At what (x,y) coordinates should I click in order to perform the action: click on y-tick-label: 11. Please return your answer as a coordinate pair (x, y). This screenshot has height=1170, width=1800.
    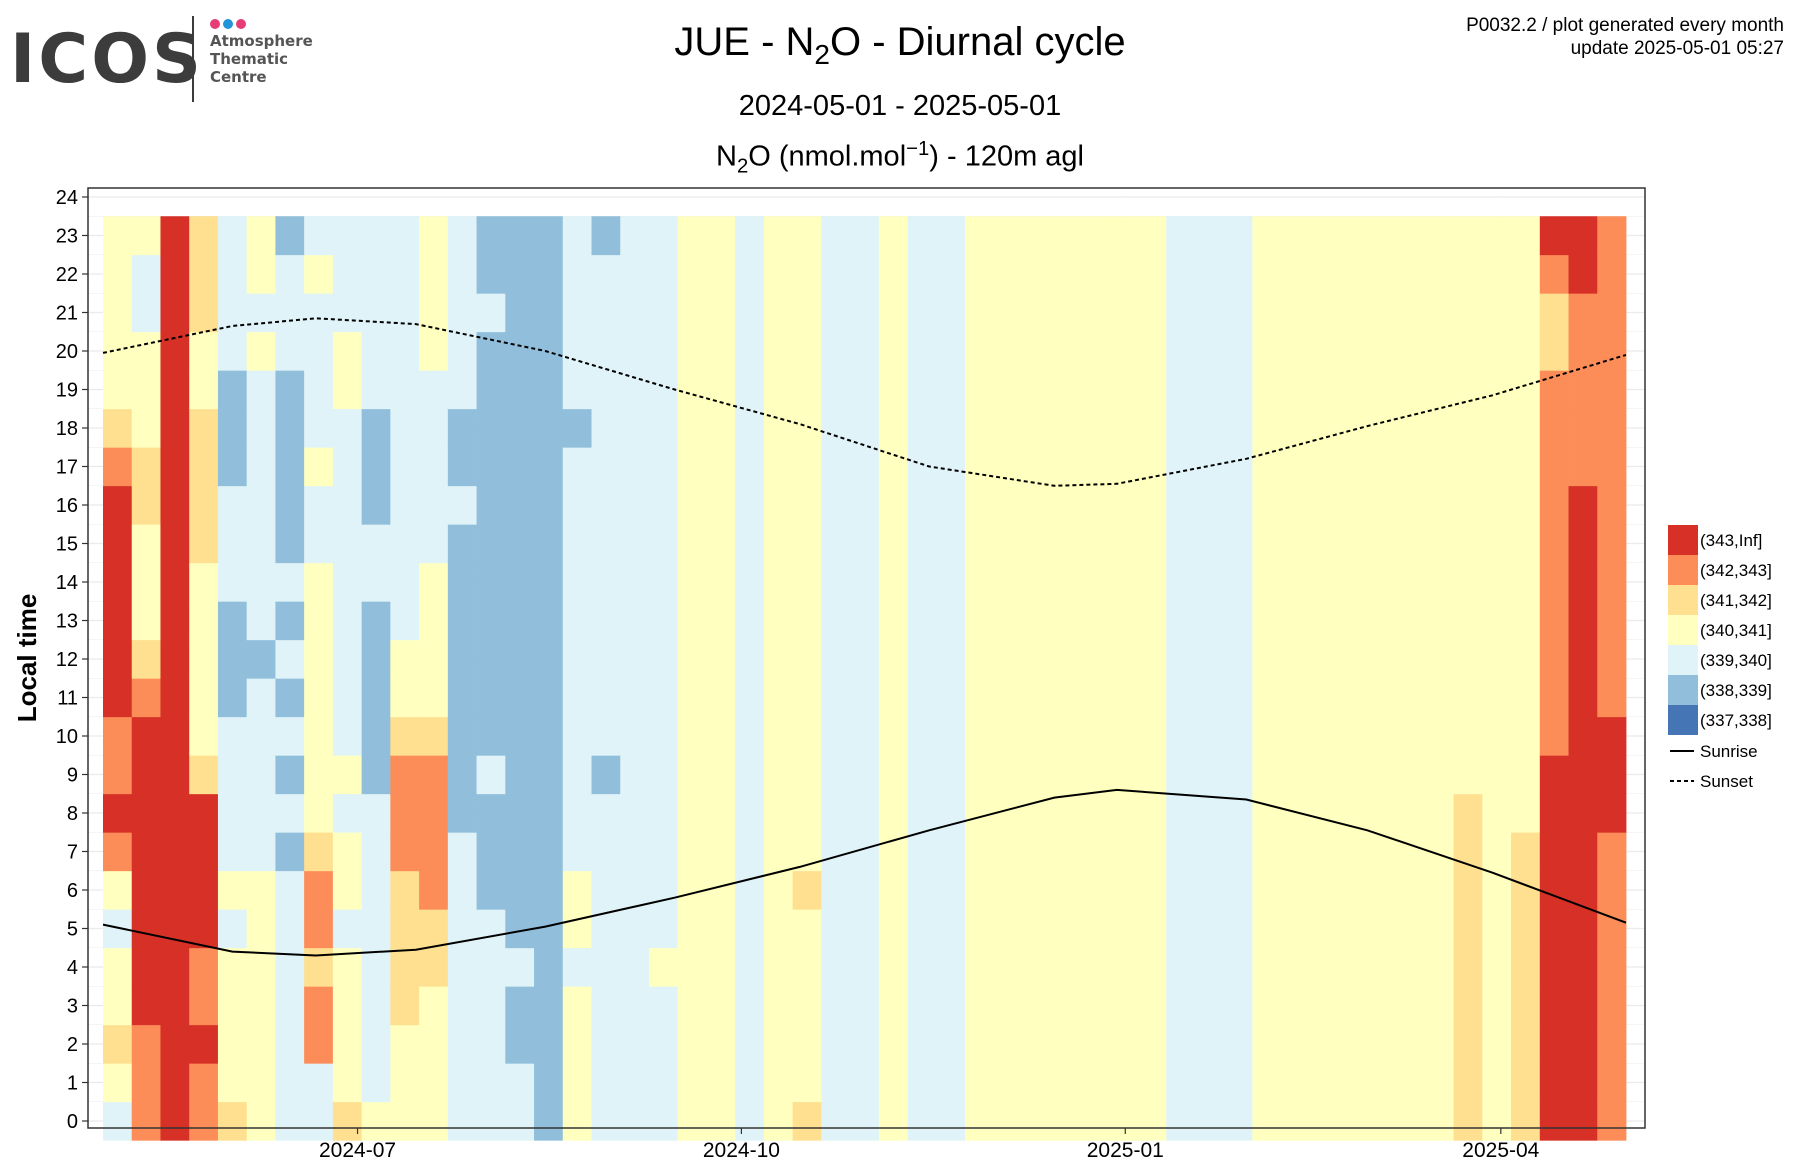
    Looking at the image, I should click on (67, 699).